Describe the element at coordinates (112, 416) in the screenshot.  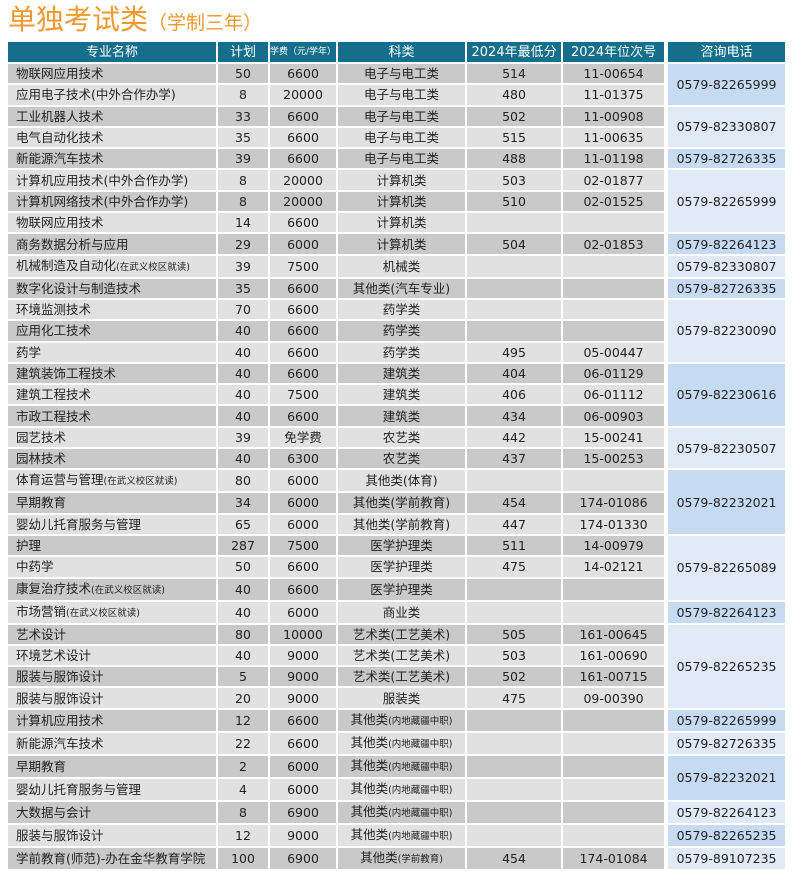
I see `major-name-cell: 市政工程技术` at that location.